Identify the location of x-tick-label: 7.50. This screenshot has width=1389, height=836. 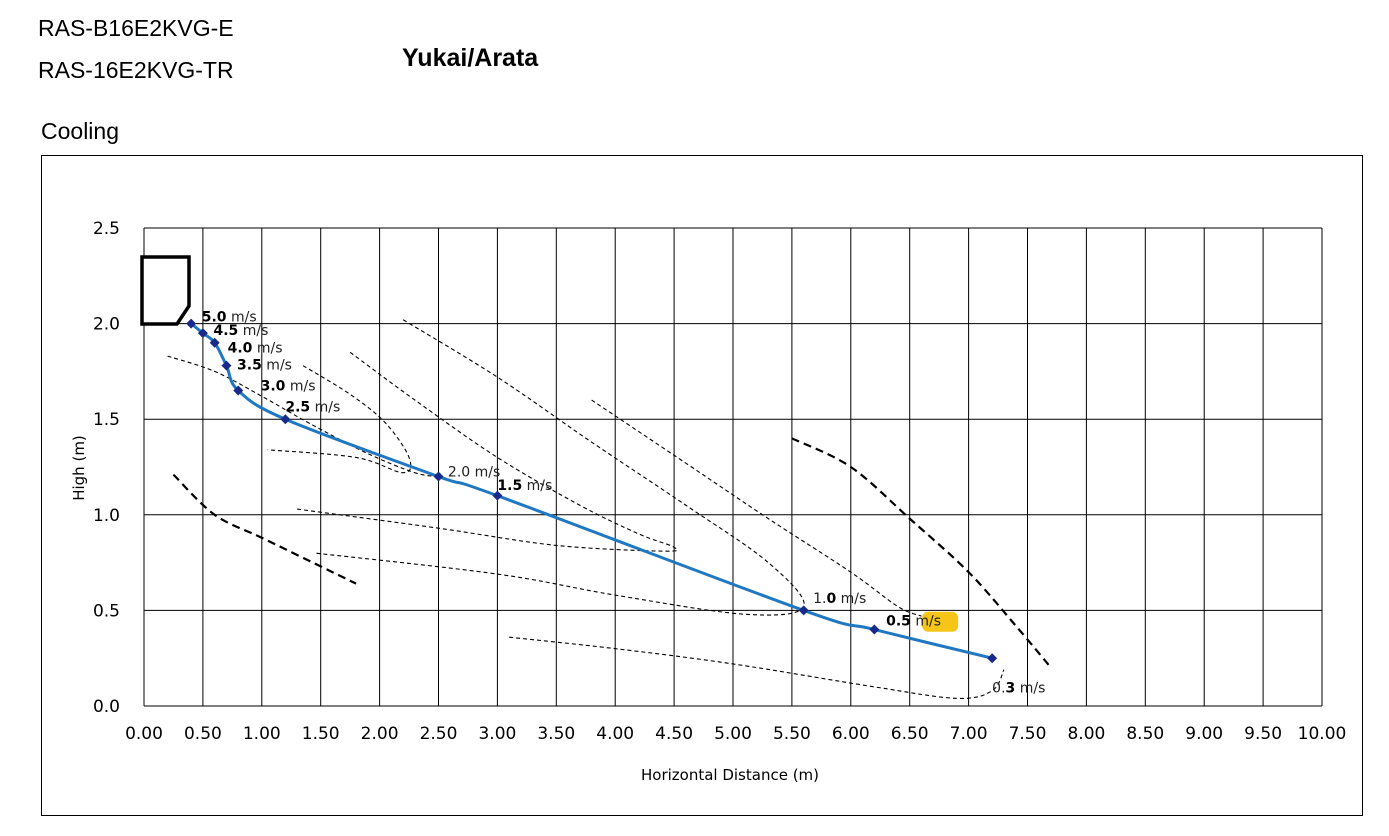
(1028, 734).